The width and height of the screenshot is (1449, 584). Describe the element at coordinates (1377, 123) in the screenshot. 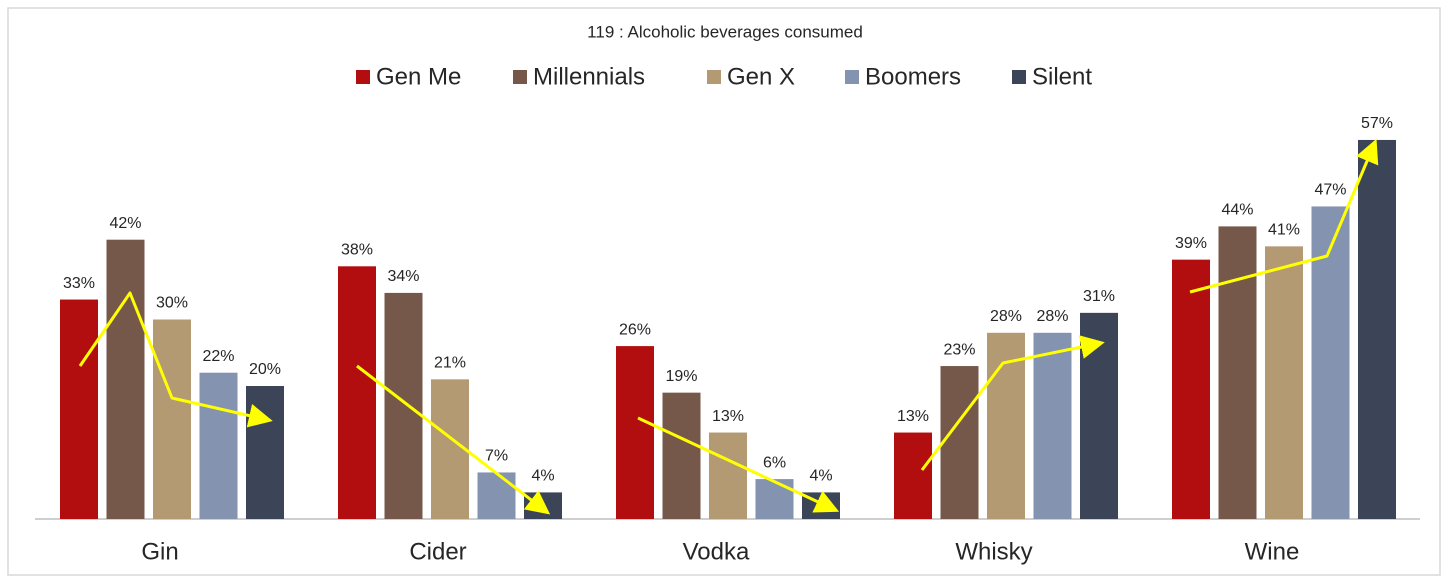

I see `value-label: 57%` at that location.